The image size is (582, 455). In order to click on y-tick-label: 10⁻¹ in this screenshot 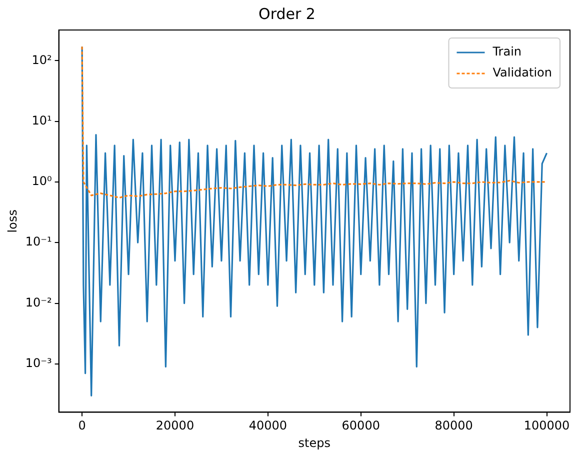, I will do `click(38, 241)`.